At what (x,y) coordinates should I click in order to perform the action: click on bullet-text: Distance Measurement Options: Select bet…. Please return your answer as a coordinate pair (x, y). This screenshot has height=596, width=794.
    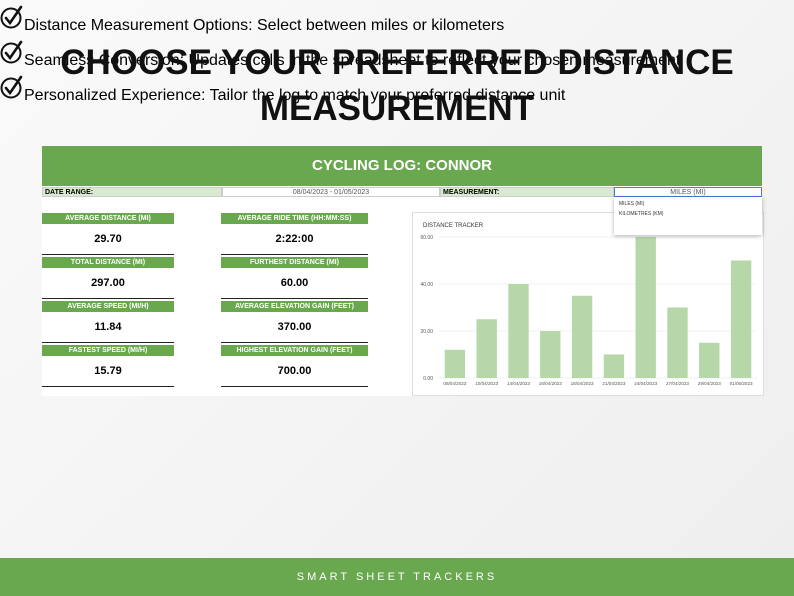
    Looking at the image, I should click on (264, 25).